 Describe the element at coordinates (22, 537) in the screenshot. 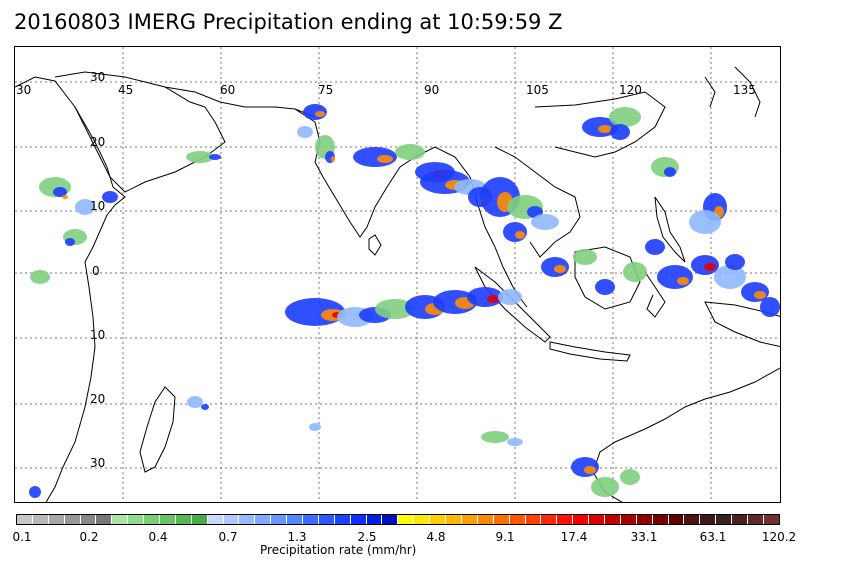

I see `colorbar-tick-label: 0.1` at that location.